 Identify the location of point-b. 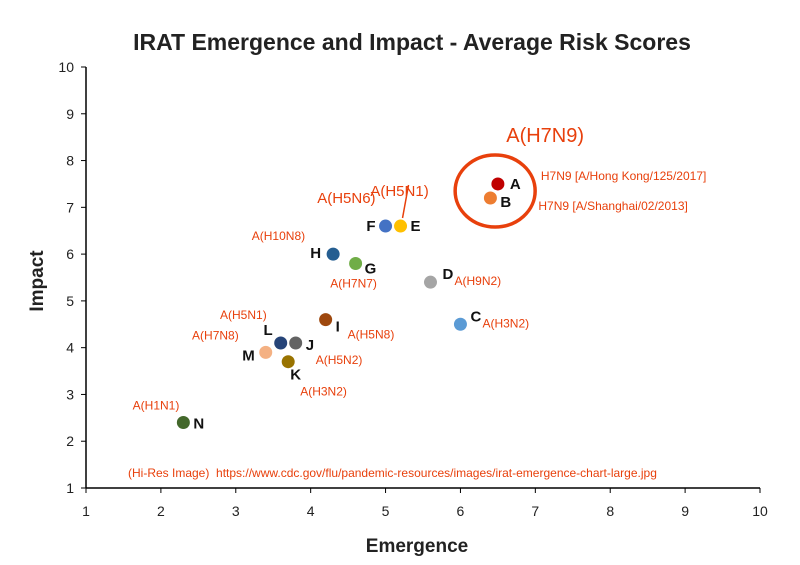
(490, 198).